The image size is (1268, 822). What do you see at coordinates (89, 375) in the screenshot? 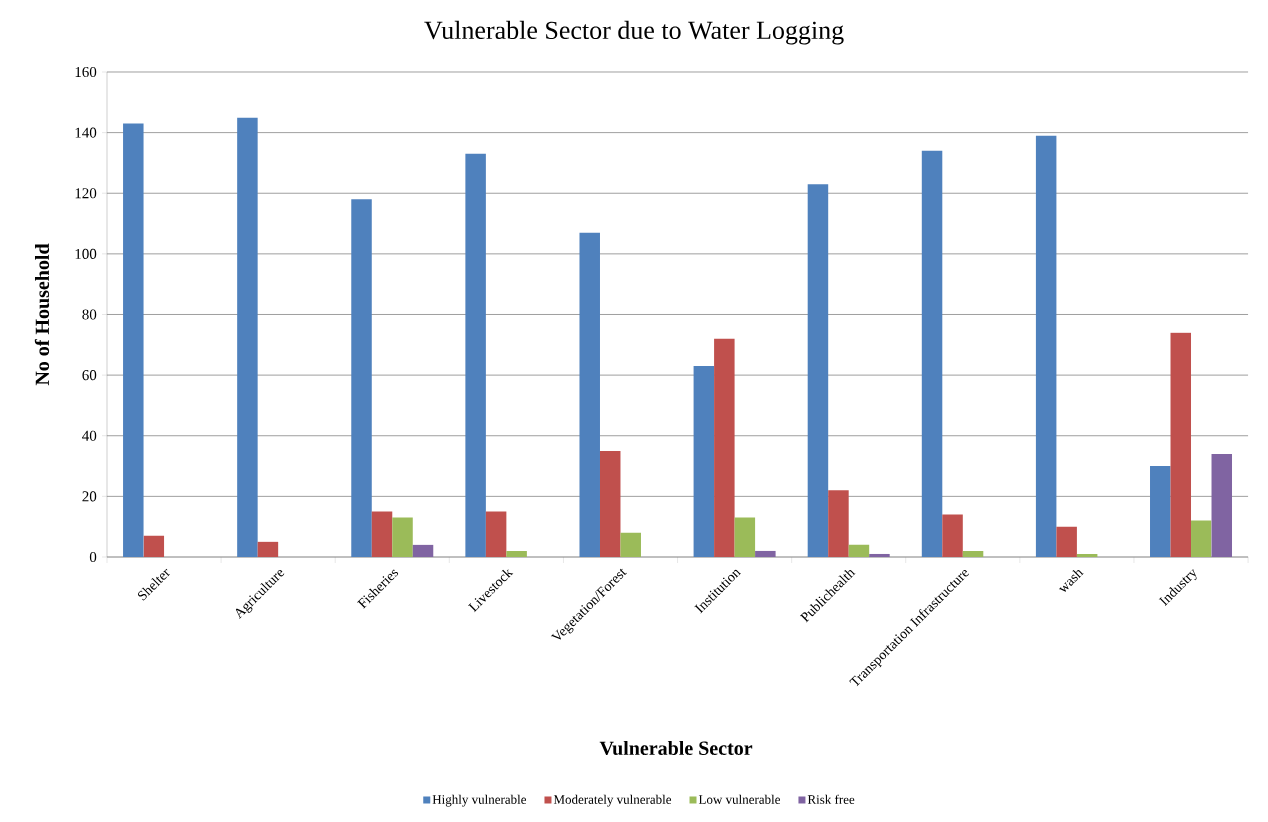
I see `y-tick-label: 60` at bounding box center [89, 375].